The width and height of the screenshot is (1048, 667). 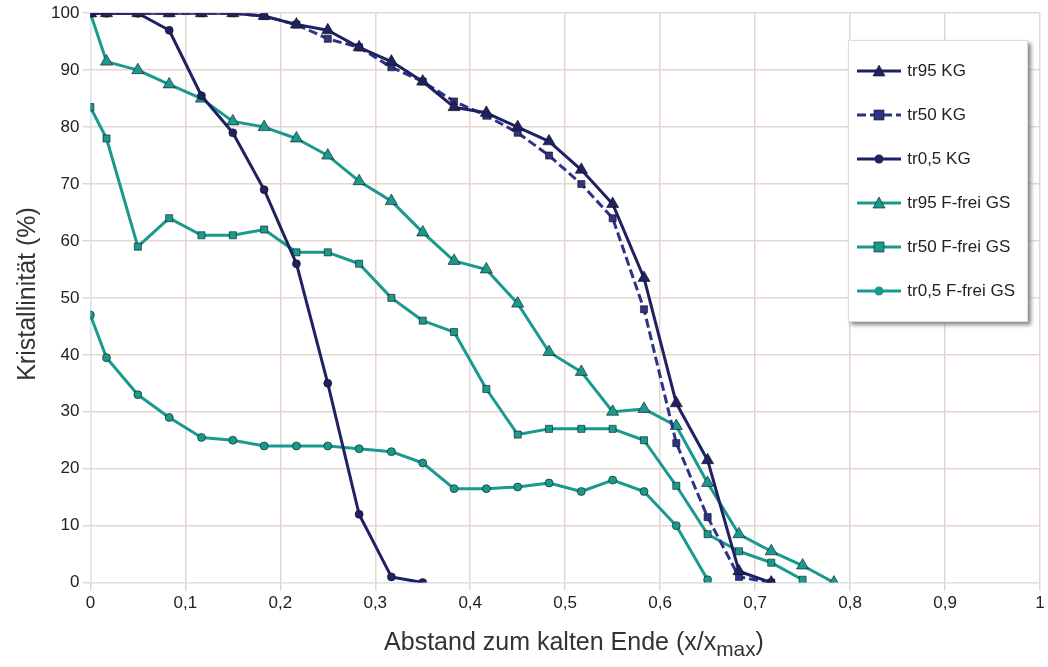 I want to click on x-axis-title: Abstand zum kalten Ende (x/x$_{max}$), so click(x=574, y=644).